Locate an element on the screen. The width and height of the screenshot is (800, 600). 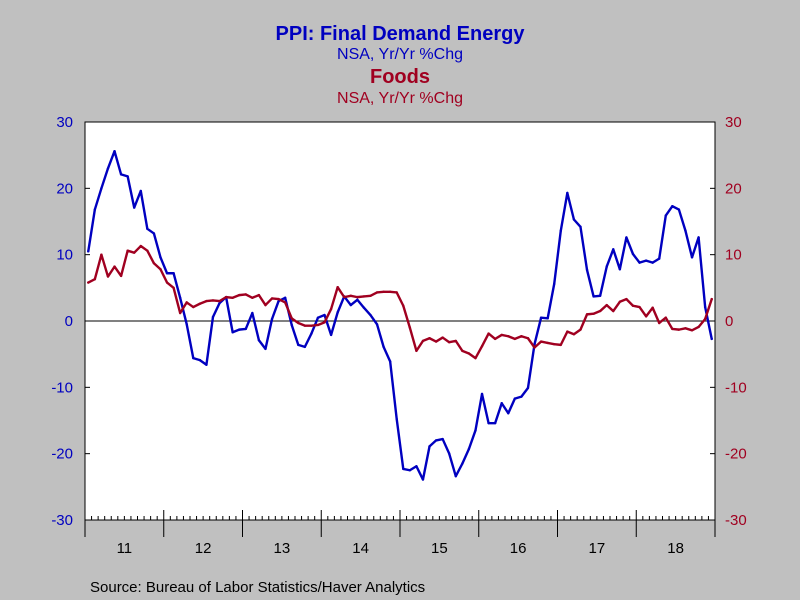
y-right-tick-label: -30 is located at coordinates (736, 520).